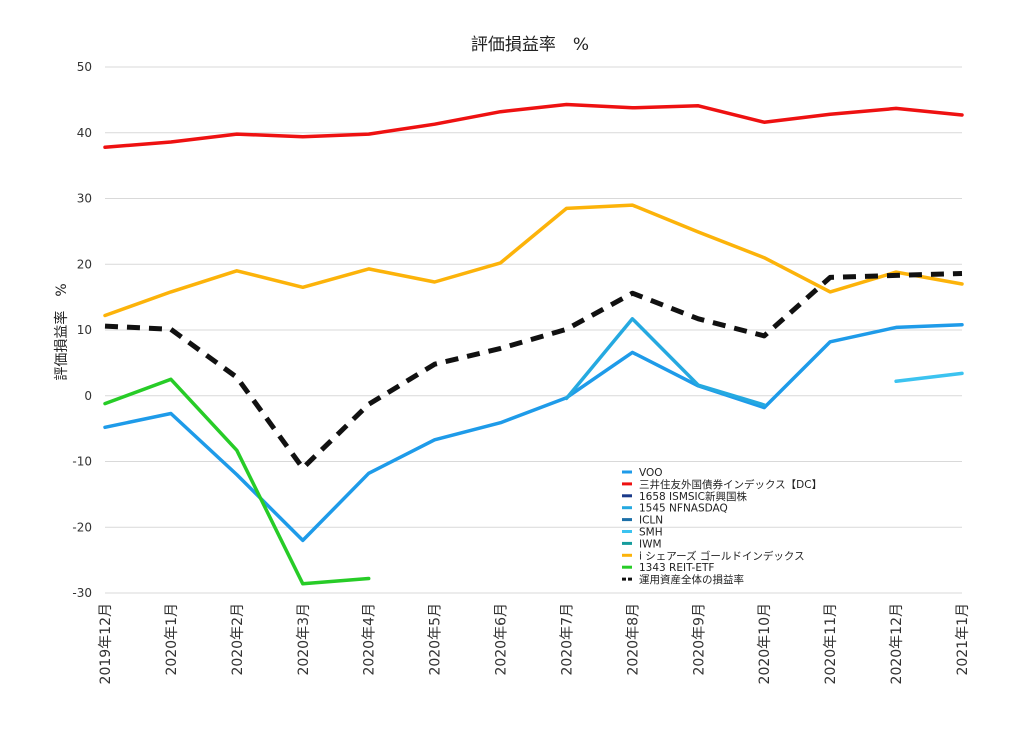 This screenshot has width=1024, height=734. I want to click on legend-label: 1658 ISMSIC新興国株, so click(693, 496).